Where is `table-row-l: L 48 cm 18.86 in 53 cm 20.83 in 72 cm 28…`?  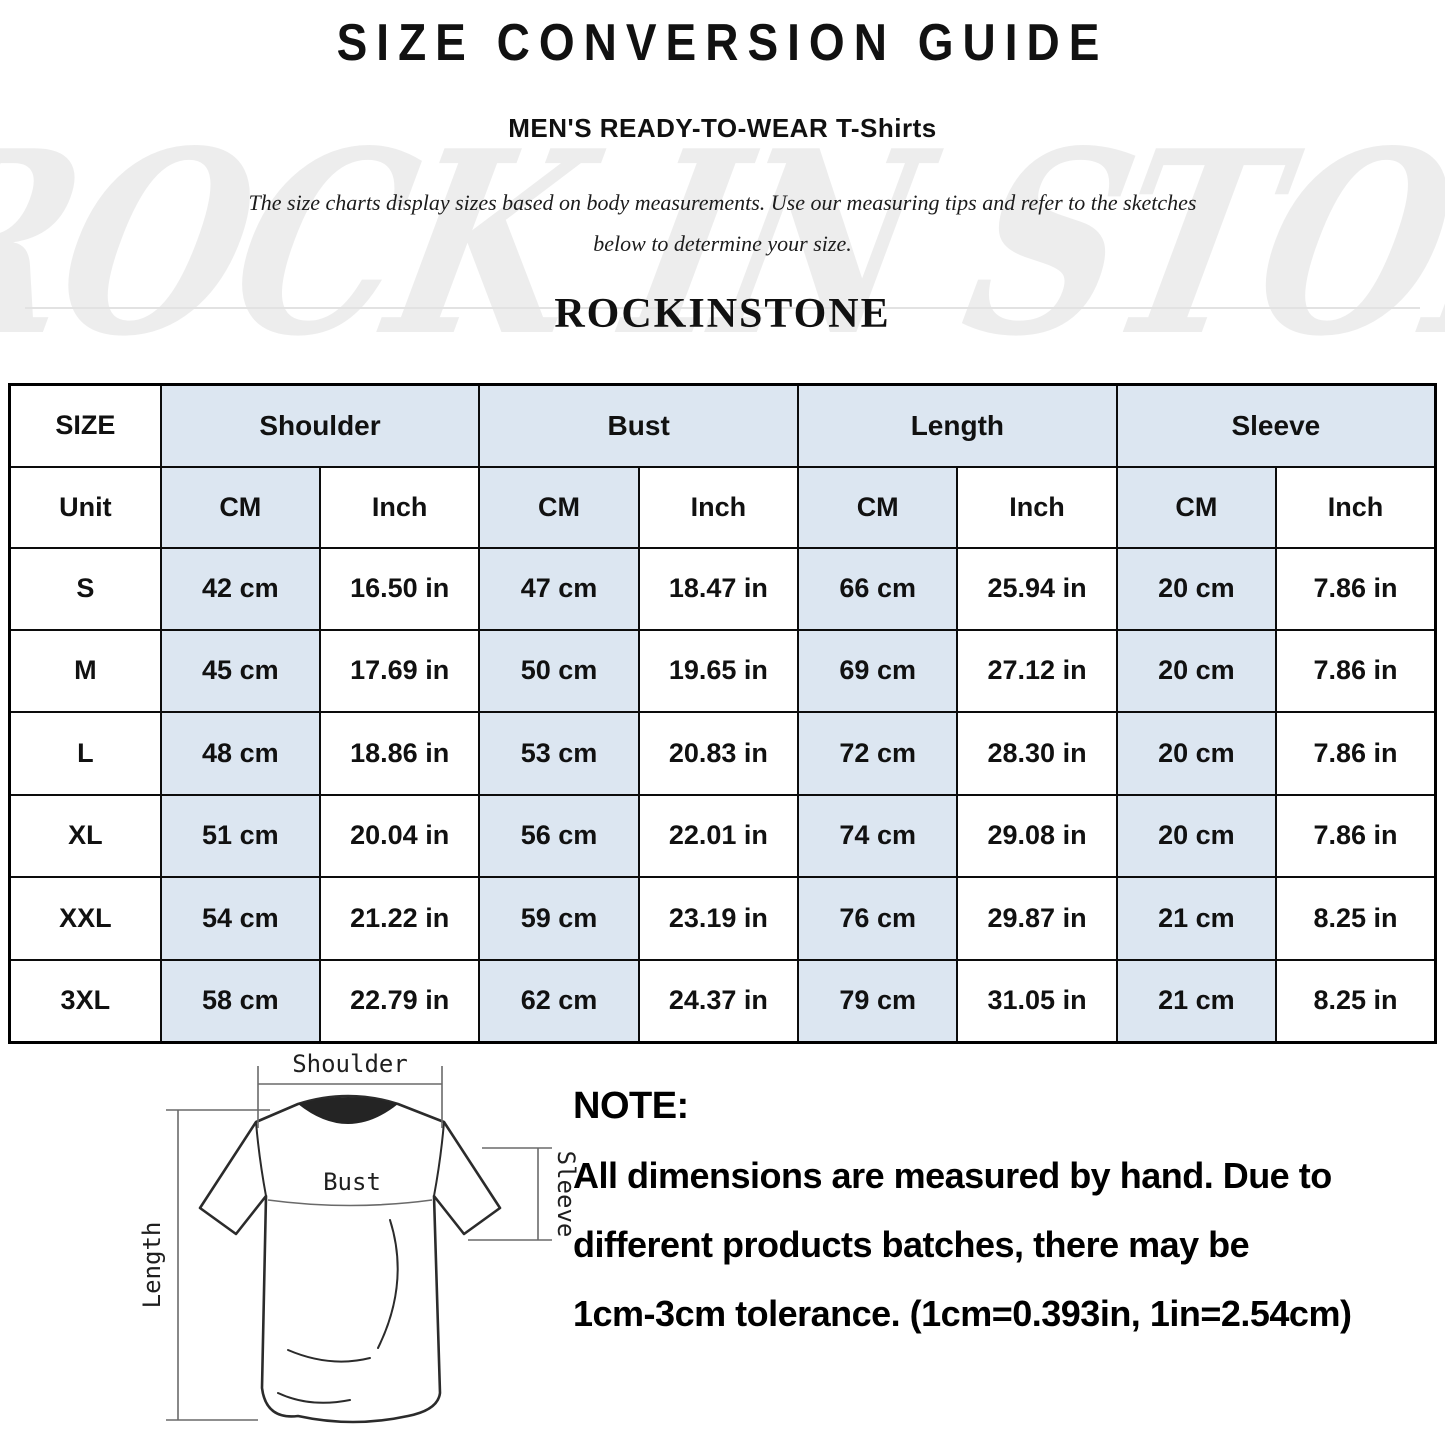
table-row-l: L 48 cm 18.86 in 53 cm 20.83 in 72 cm 28… is located at coordinates (722, 753).